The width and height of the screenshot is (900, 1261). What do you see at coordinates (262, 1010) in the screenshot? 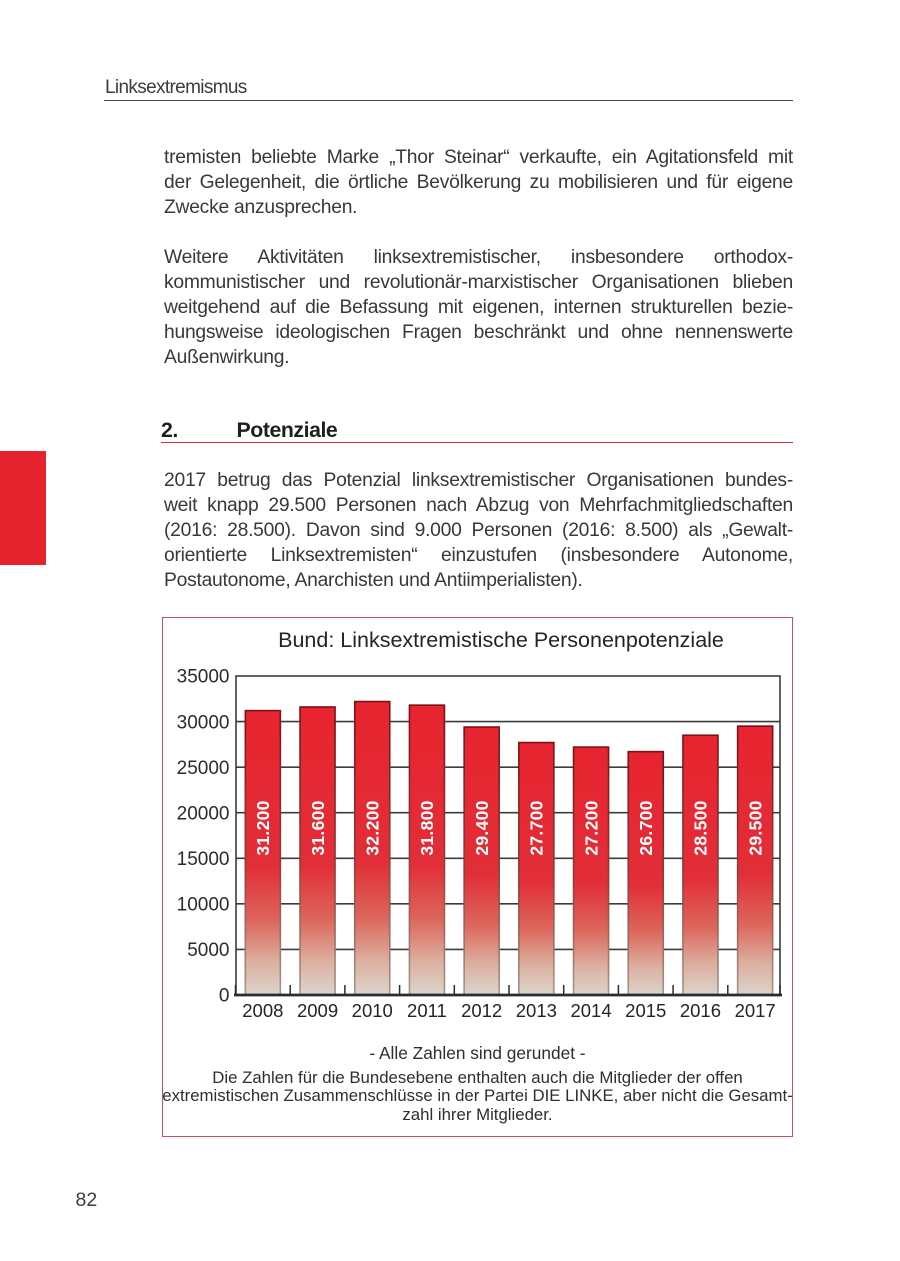
I see `svg-text: 2008` at bounding box center [262, 1010].